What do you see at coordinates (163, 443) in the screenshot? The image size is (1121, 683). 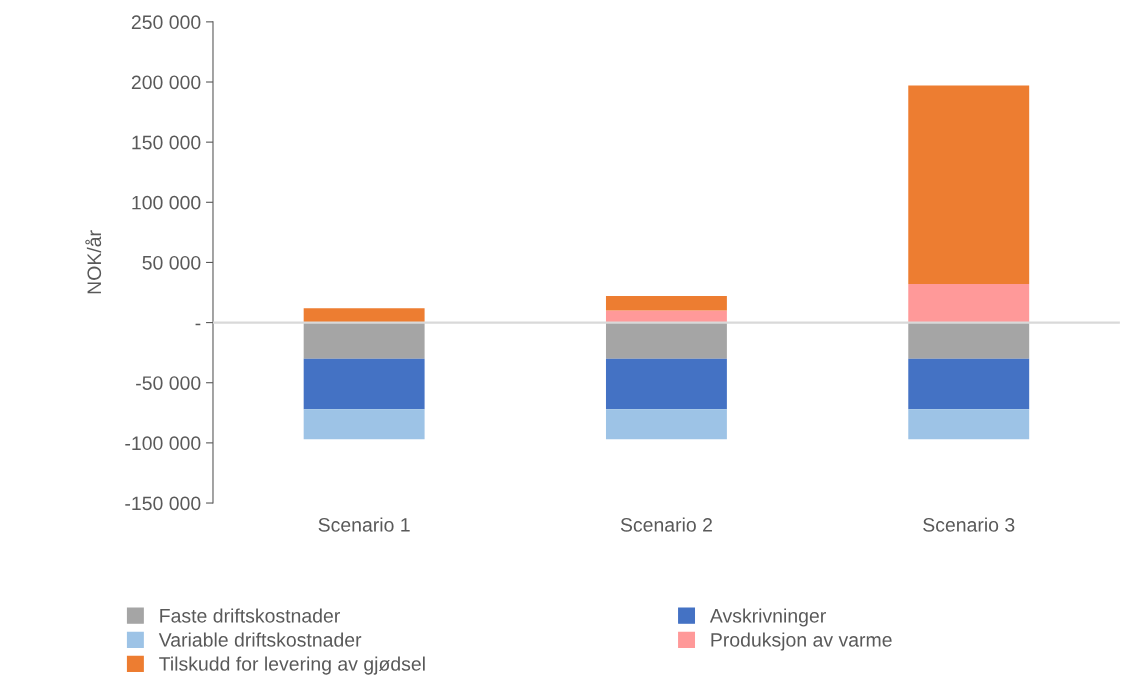 I see `y-tick-label: -100 000` at bounding box center [163, 443].